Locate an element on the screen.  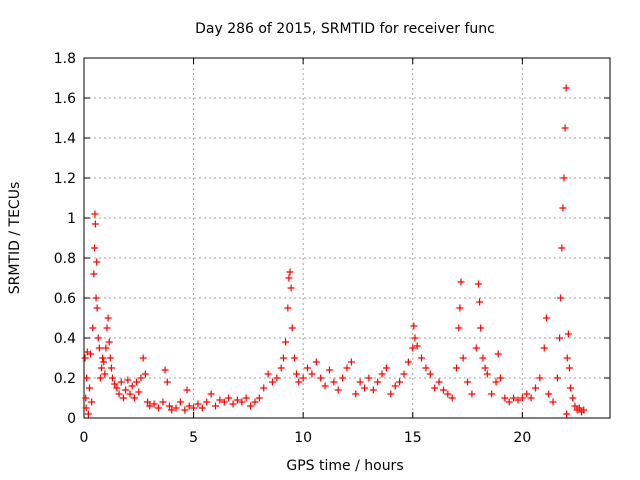
y-tick-label: 1.2 is located at coordinates (65, 179).